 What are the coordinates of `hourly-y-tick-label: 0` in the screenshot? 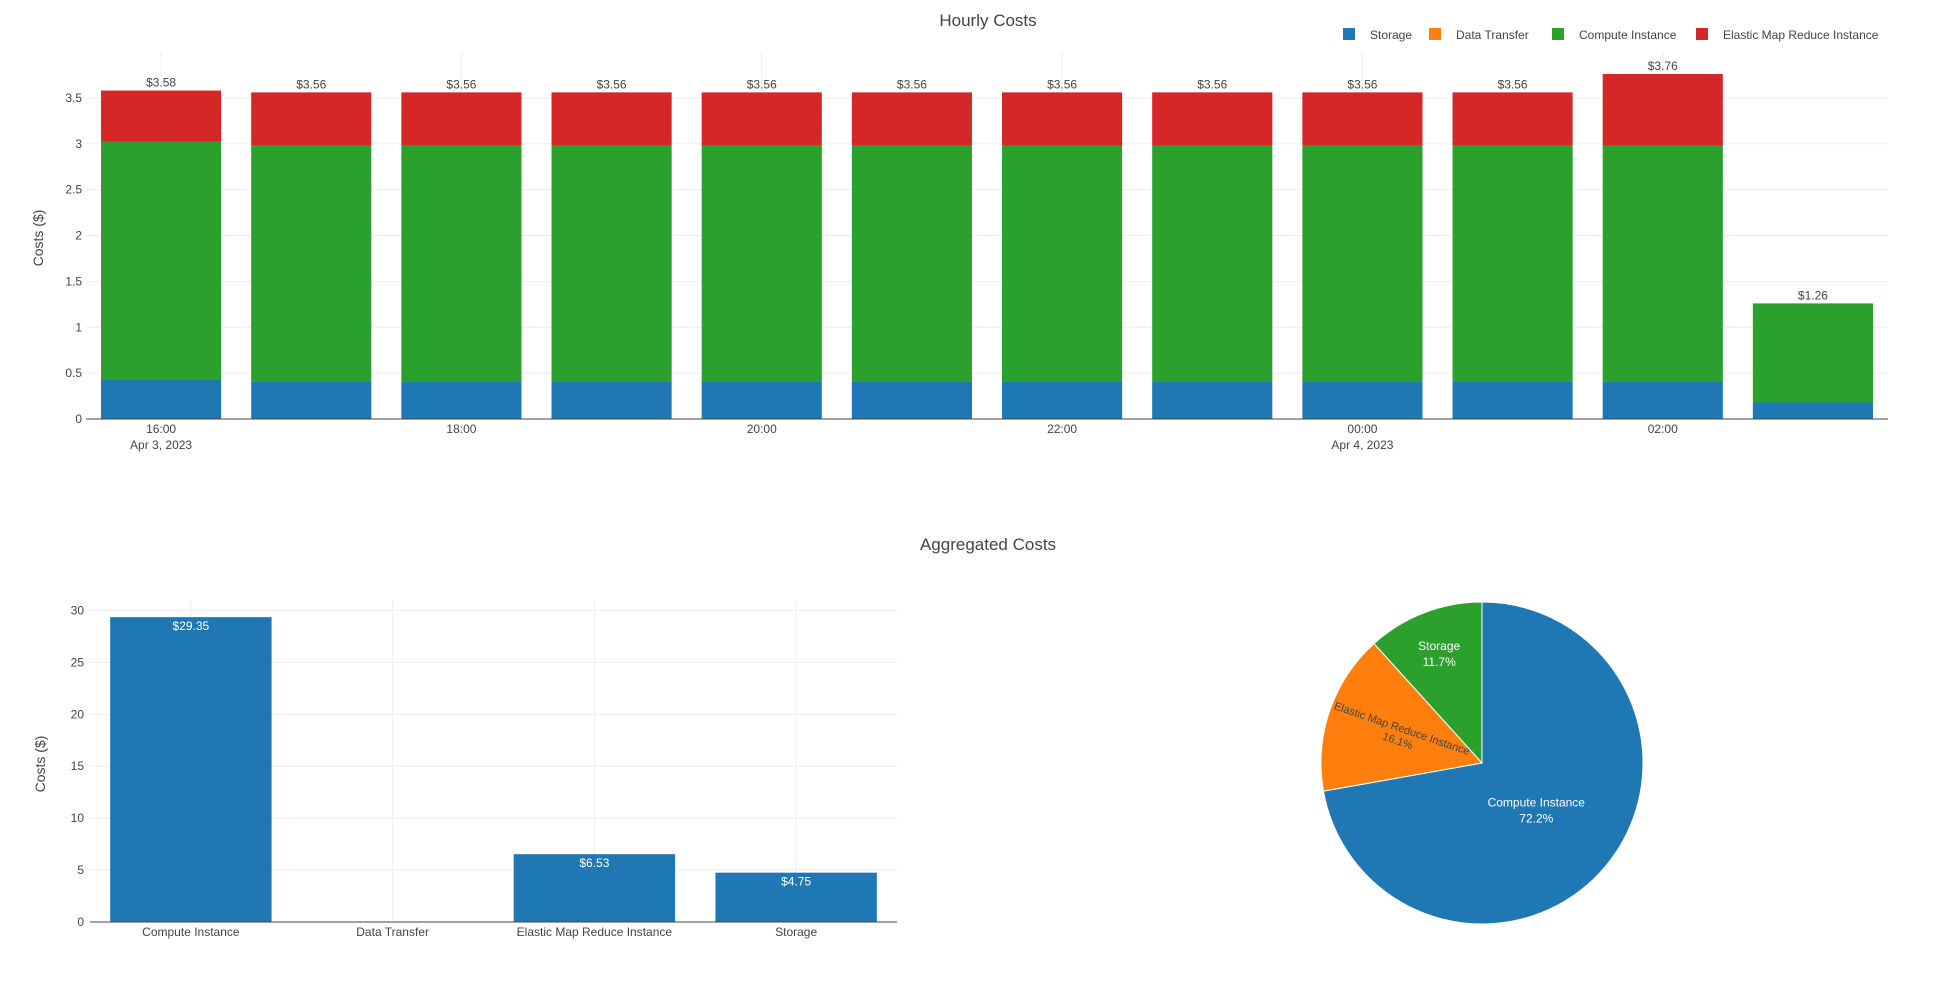 It's located at (78, 419).